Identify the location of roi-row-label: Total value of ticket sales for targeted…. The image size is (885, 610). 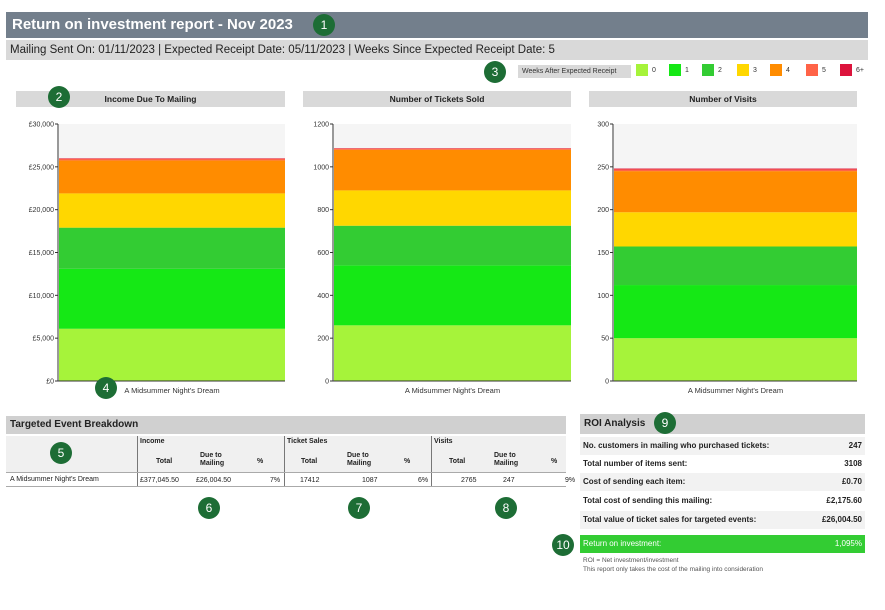
(670, 519).